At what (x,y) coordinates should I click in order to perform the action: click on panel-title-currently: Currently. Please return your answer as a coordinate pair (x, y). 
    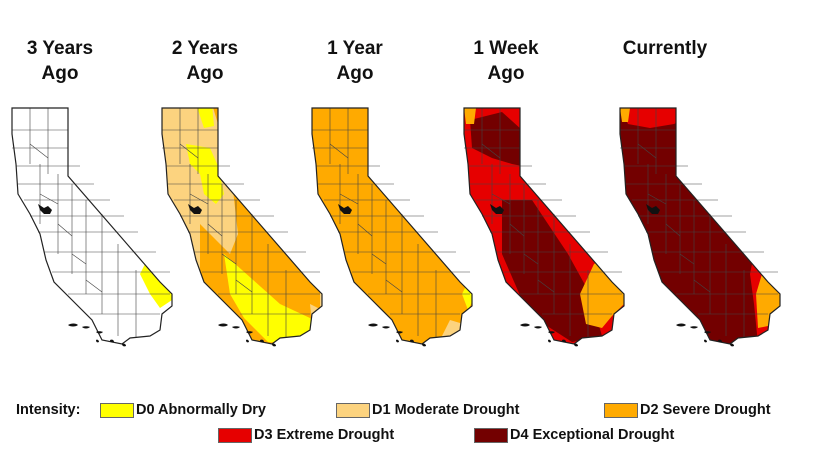
    Looking at the image, I should click on (665, 48).